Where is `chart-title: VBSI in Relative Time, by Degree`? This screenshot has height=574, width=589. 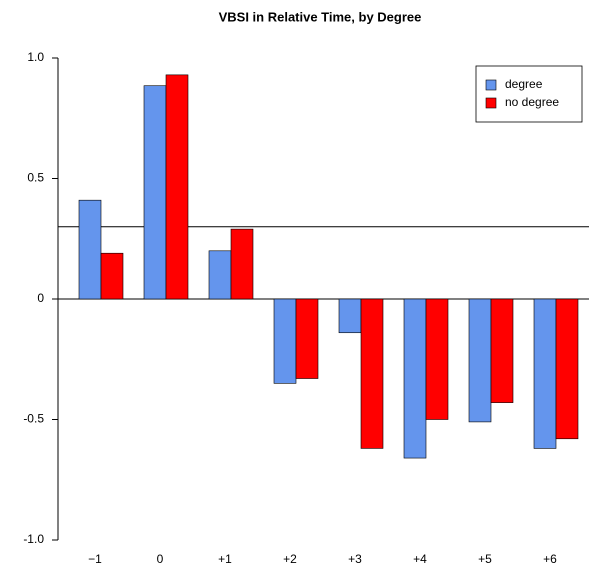
chart-title: VBSI in Relative Time, by Degree is located at coordinates (320, 16).